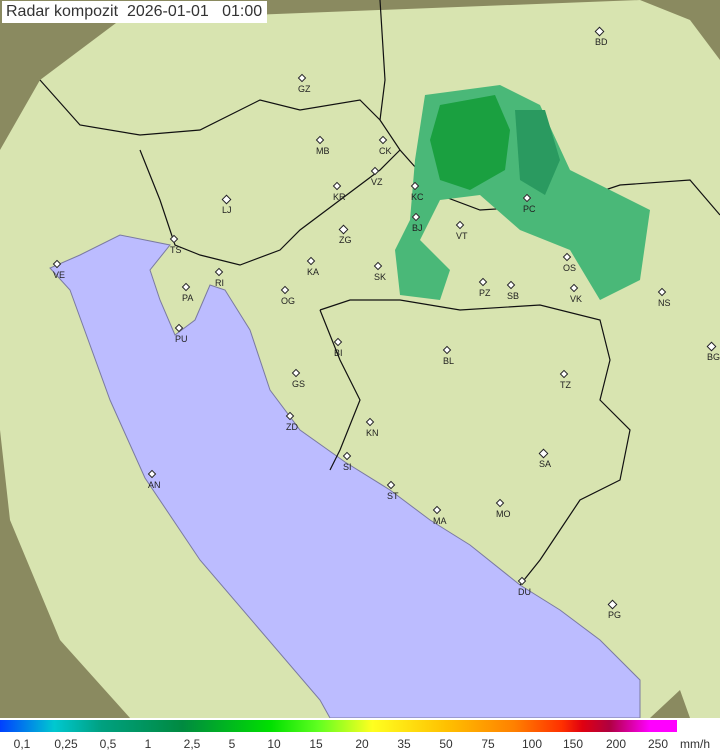 The image size is (720, 751). What do you see at coordinates (393, 496) in the screenshot?
I see `city-label: ST` at bounding box center [393, 496].